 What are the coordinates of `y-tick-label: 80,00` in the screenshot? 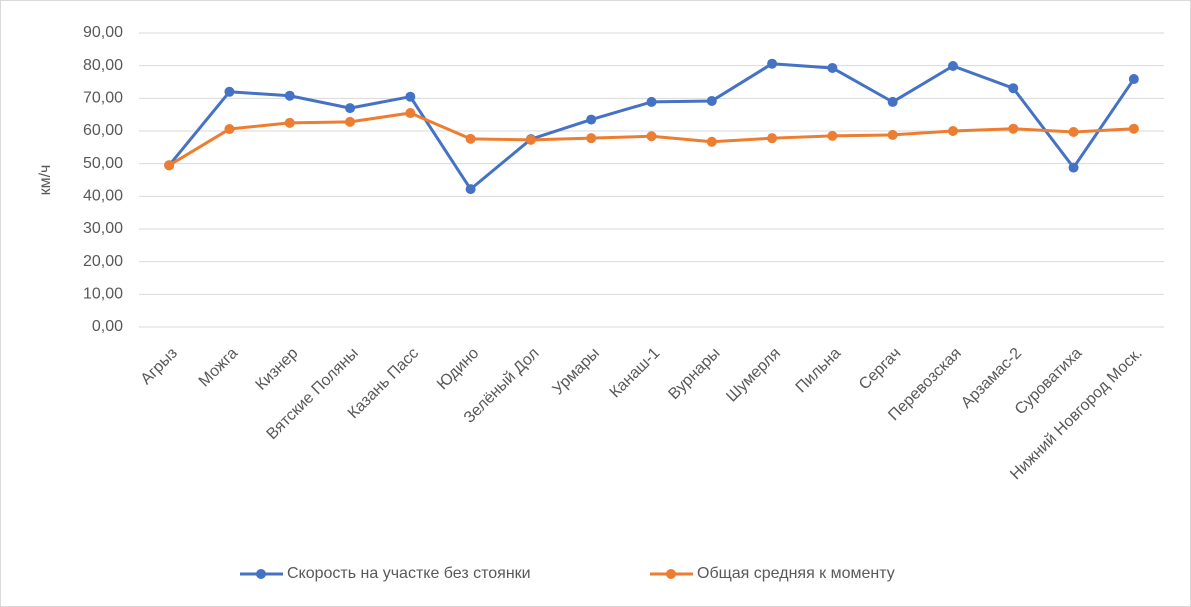 It's located at (103, 65).